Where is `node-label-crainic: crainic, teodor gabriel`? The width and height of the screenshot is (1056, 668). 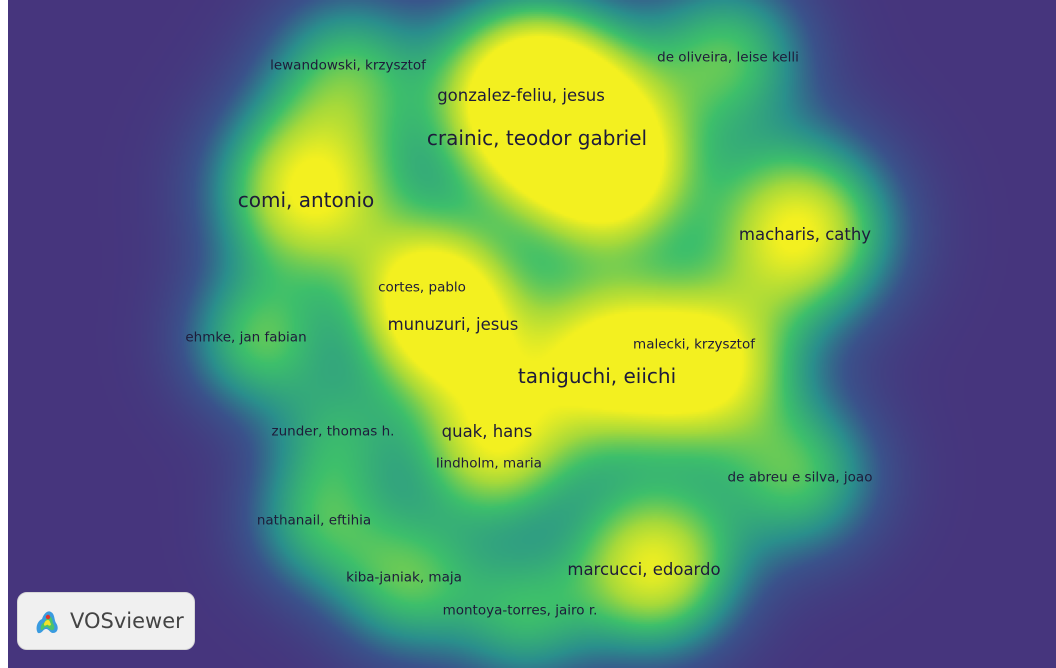
node-label-crainic: crainic, teodor gabriel is located at coordinates (537, 138).